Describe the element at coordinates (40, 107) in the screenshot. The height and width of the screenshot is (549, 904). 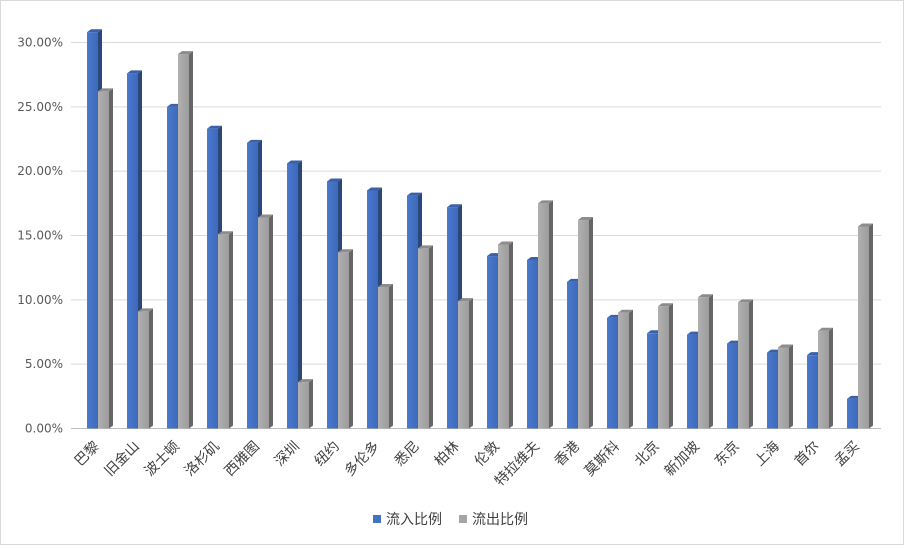
I see `y-tick-label: 25.00%` at that location.